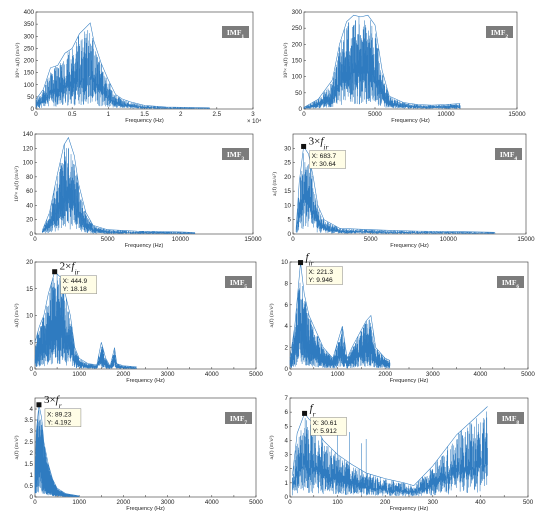 The width and height of the screenshot is (550, 521). Describe the element at coordinates (28, 134) in the screenshot. I see `y-tick-label: 140` at that location.